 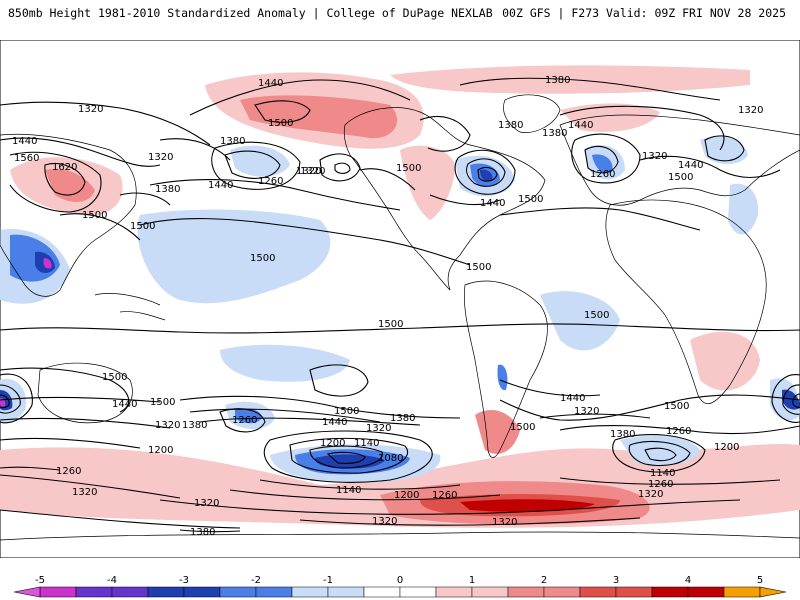 I want to click on contour-1500-trop, so click(x=305, y=242).